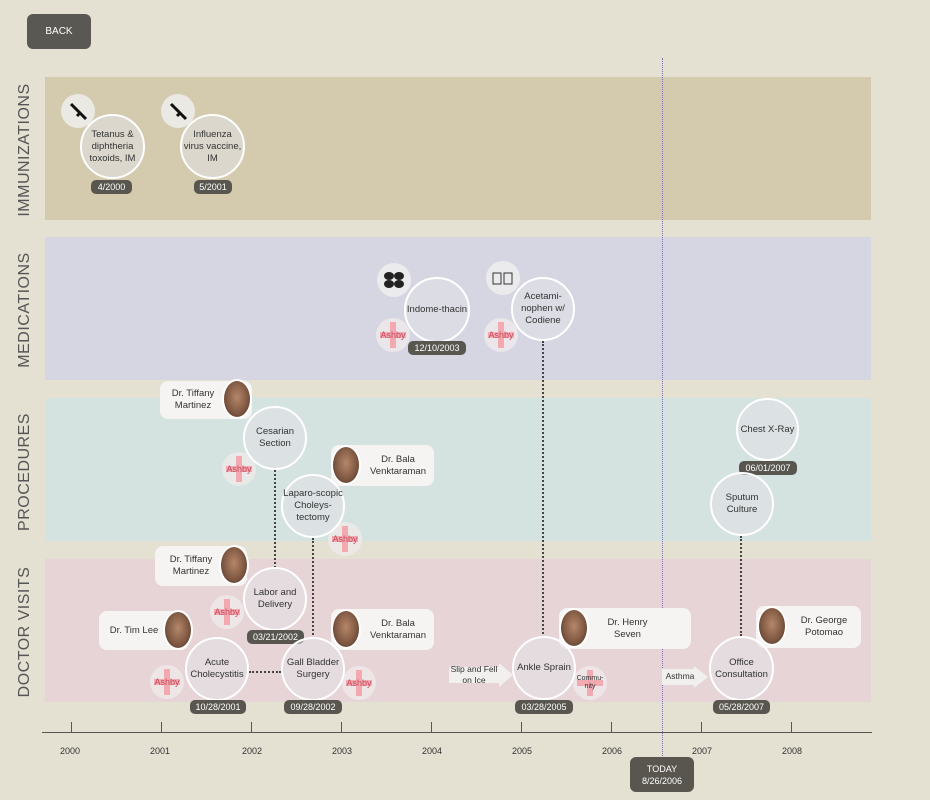 Image resolution: width=930 pixels, height=800 pixels. I want to click on timeline-axis, so click(457, 732).